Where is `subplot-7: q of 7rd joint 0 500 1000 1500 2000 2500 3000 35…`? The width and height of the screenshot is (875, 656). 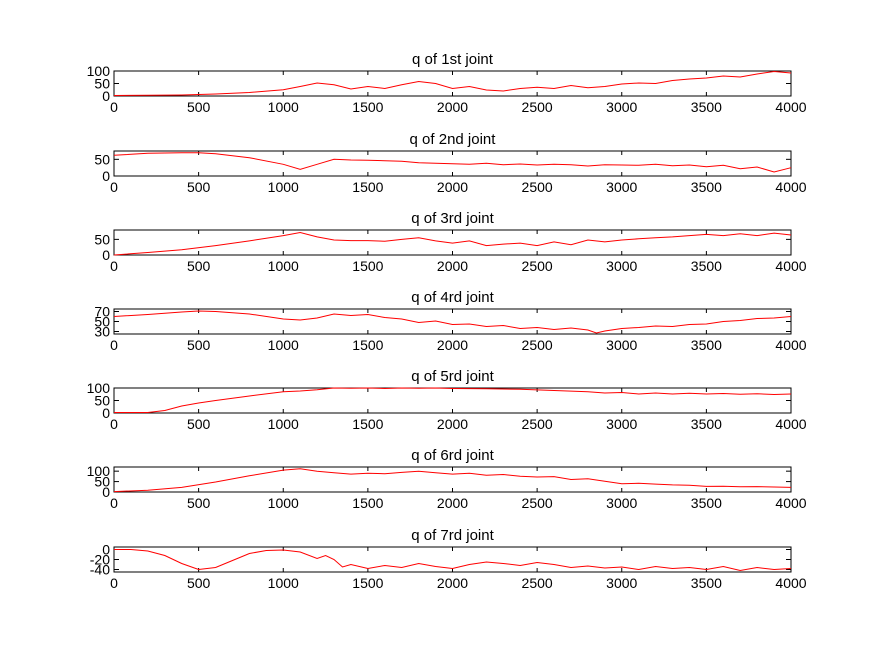 subplot-7: q of 7rd joint 0 500 1000 1500 2000 2500 3000 35… is located at coordinates (448, 559).